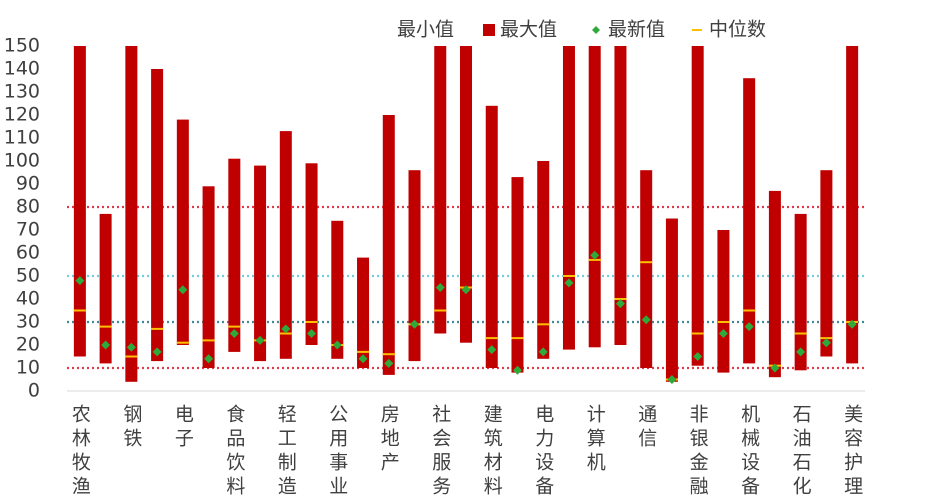 The image size is (937, 498). What do you see at coordinates (425, 30) in the screenshot?
I see `legend-label: 最小值` at bounding box center [425, 30].